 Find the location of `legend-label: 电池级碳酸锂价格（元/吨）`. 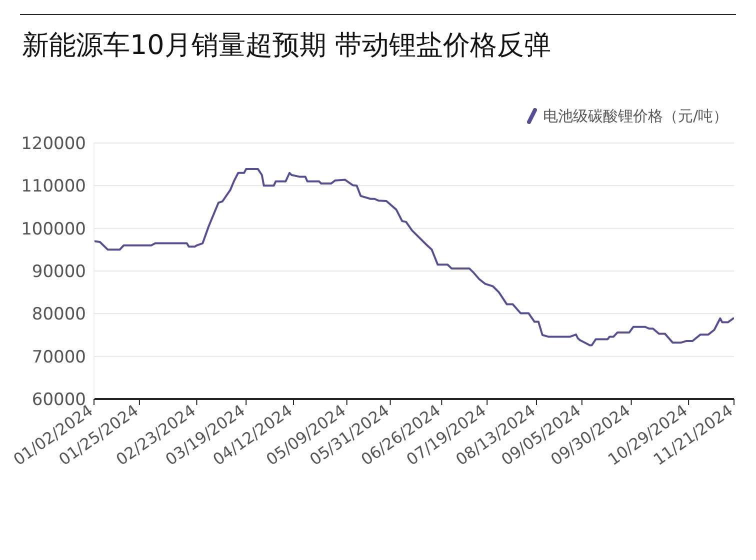

legend-label: 电池级碳酸锂价格（元/吨） is located at coordinates (635, 116).